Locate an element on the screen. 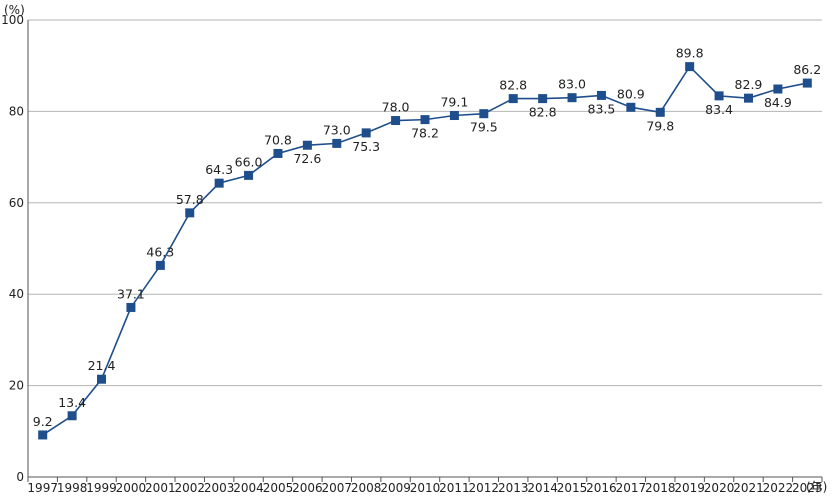  data-label: 84.9 is located at coordinates (778, 102).